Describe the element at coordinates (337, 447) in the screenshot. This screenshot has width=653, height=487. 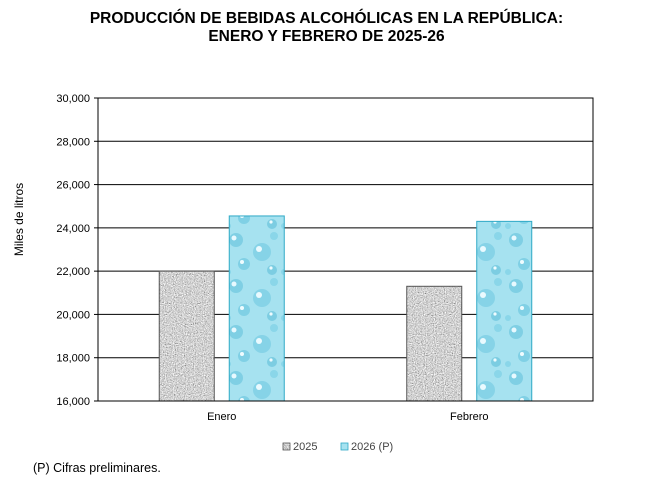
I see `legend: 2025 2026 (P)` at that location.